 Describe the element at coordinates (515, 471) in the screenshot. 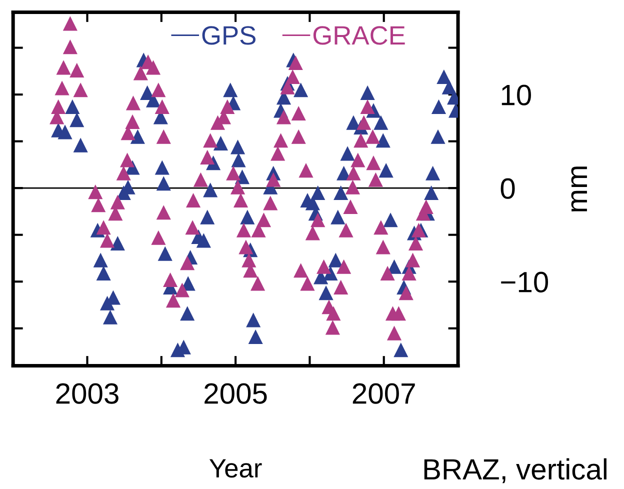

I see `text: BRAZ, vertical` at that location.